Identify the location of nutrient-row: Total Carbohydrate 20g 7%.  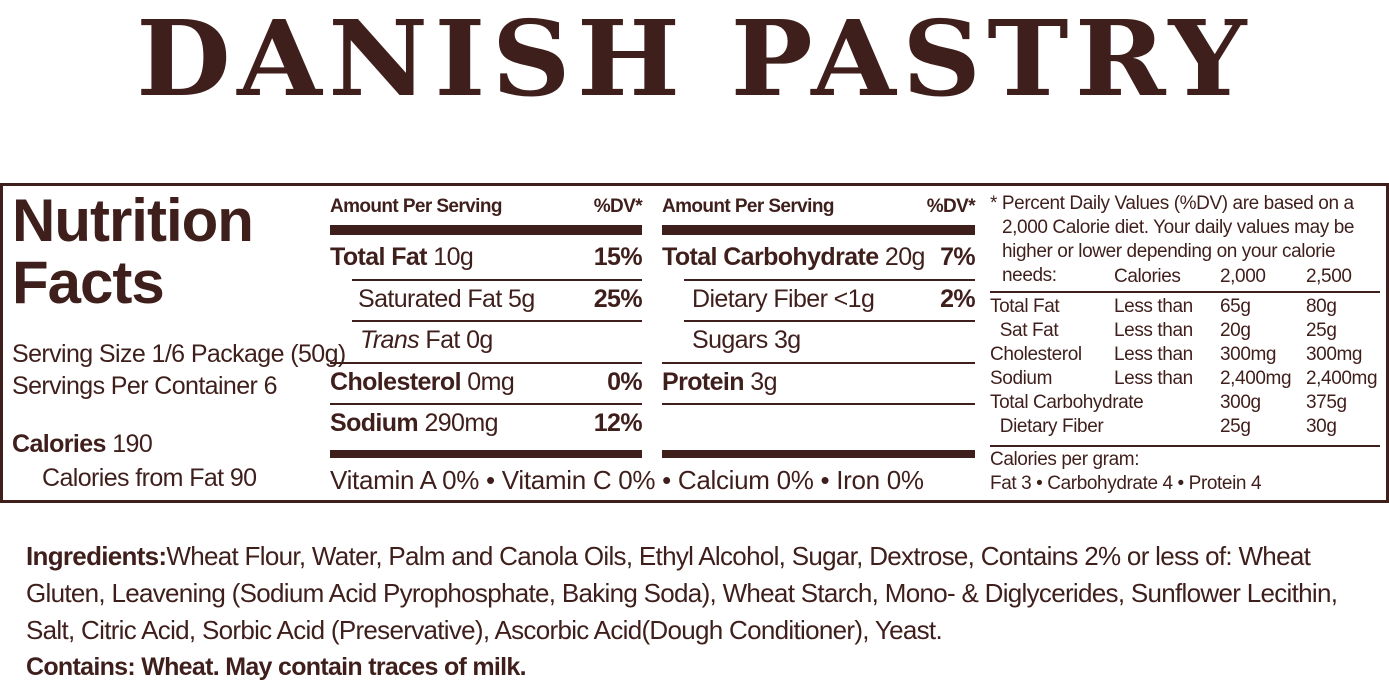
(819, 257).